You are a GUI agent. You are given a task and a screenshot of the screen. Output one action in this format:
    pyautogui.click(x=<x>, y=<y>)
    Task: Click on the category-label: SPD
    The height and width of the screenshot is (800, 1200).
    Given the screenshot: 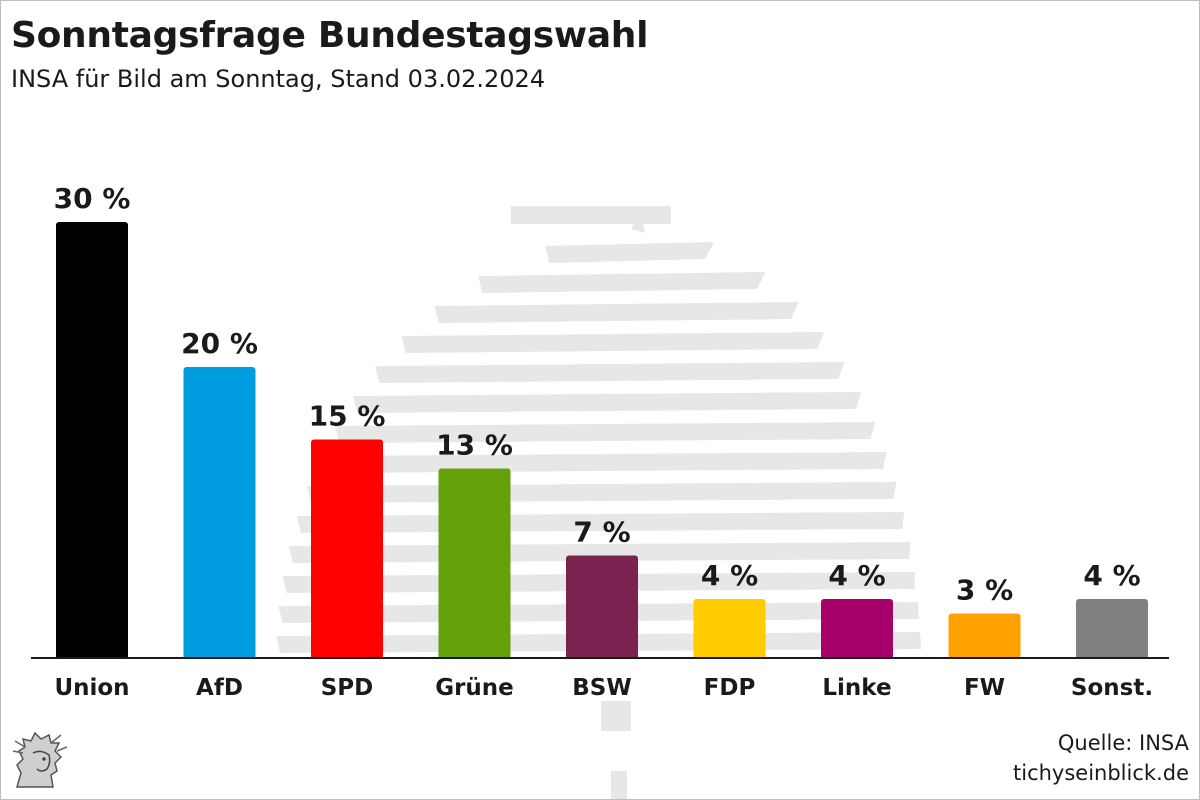 What is the action you would take?
    pyautogui.click(x=347, y=688)
    